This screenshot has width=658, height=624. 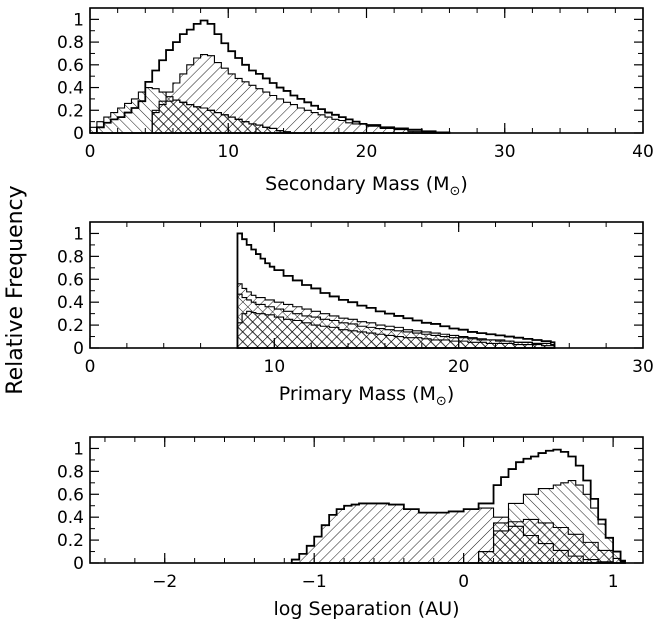 What do you see at coordinates (366, 396) in the screenshot?
I see `x-axis-label: Primary Mass (M⊙)` at bounding box center [366, 396].